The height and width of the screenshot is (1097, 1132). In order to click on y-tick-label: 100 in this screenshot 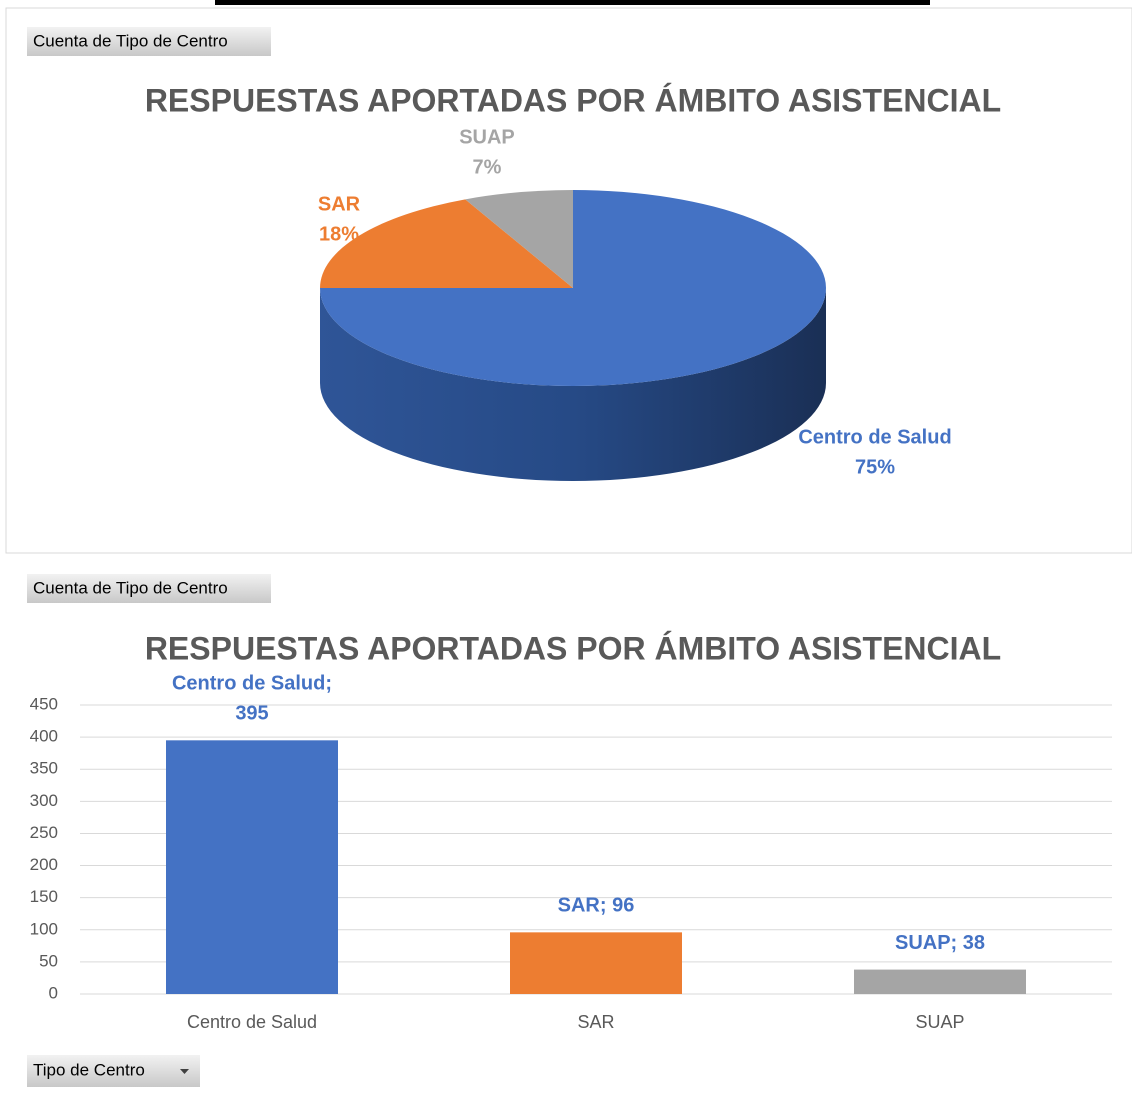, I will do `click(44, 928)`.